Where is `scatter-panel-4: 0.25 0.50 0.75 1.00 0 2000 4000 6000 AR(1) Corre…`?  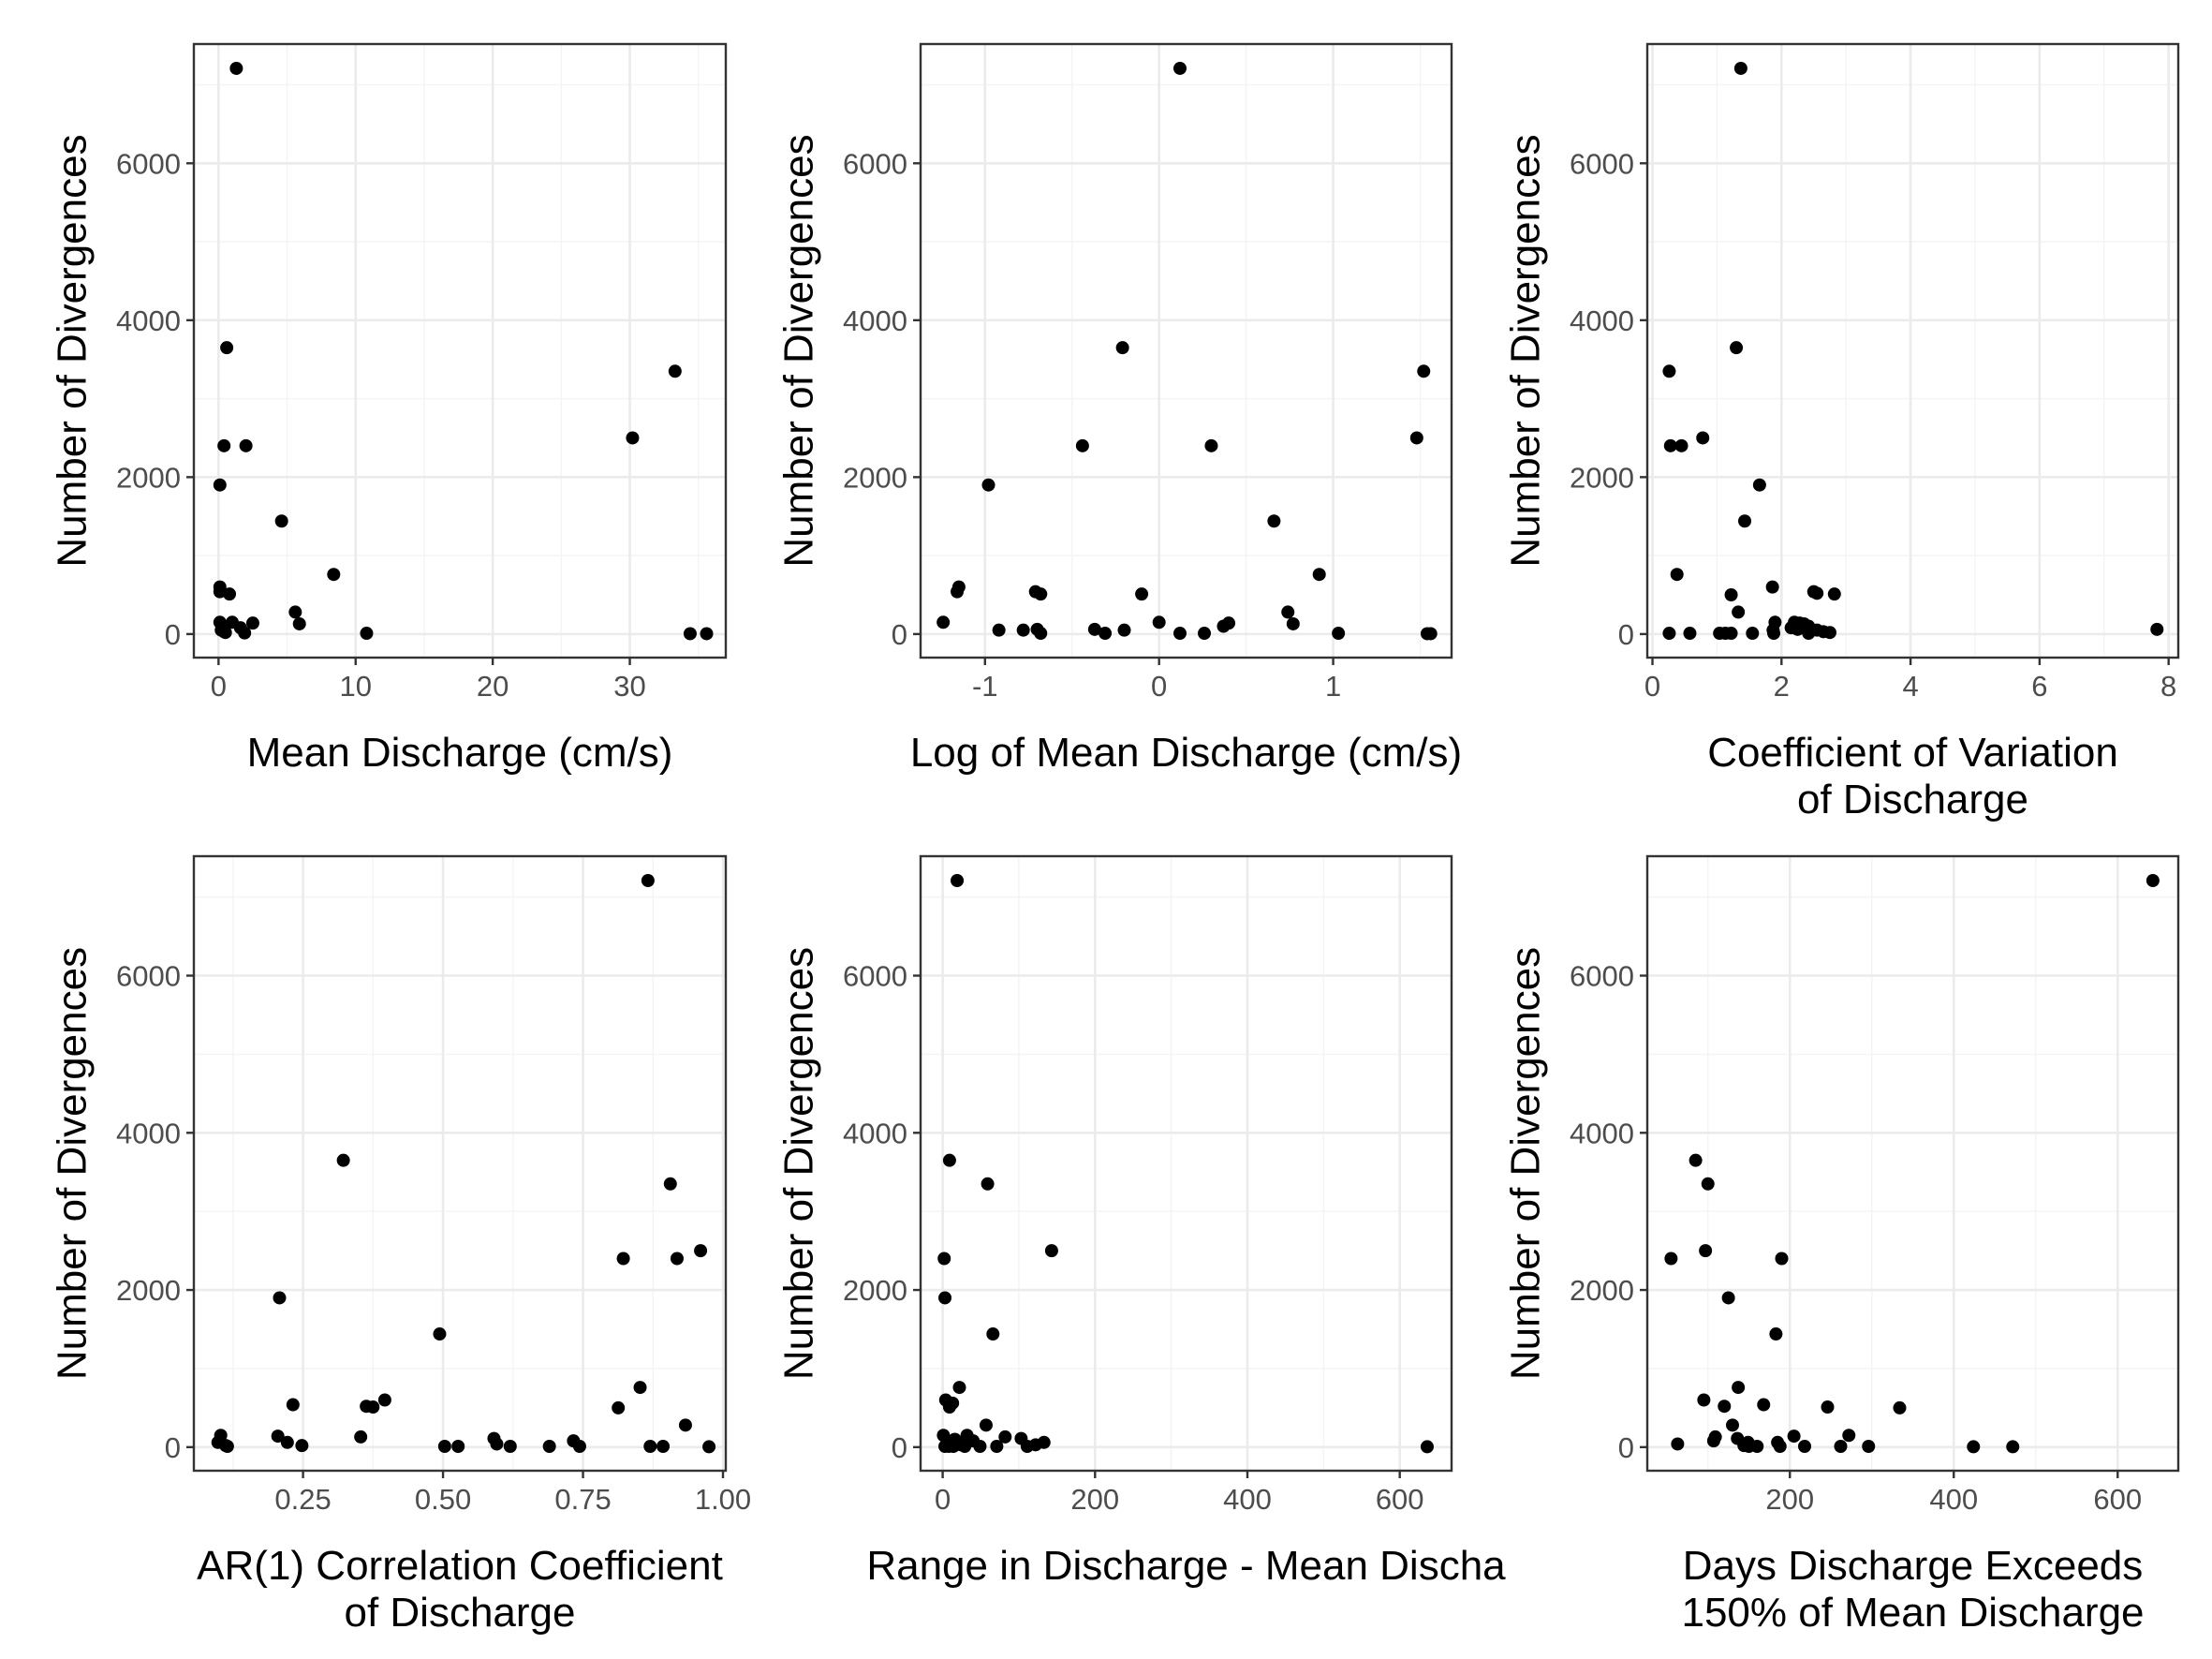
scatter-panel-4: 0.25 0.50 0.75 1.00 0 2000 4000 6000 AR(1) Corre… is located at coordinates (401, 1245).